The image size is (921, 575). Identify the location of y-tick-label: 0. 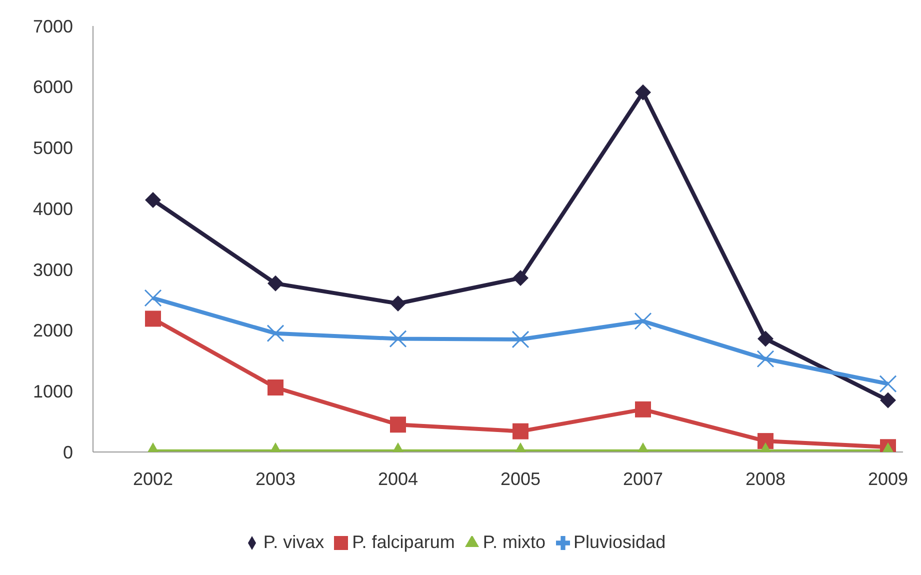
(67, 452).